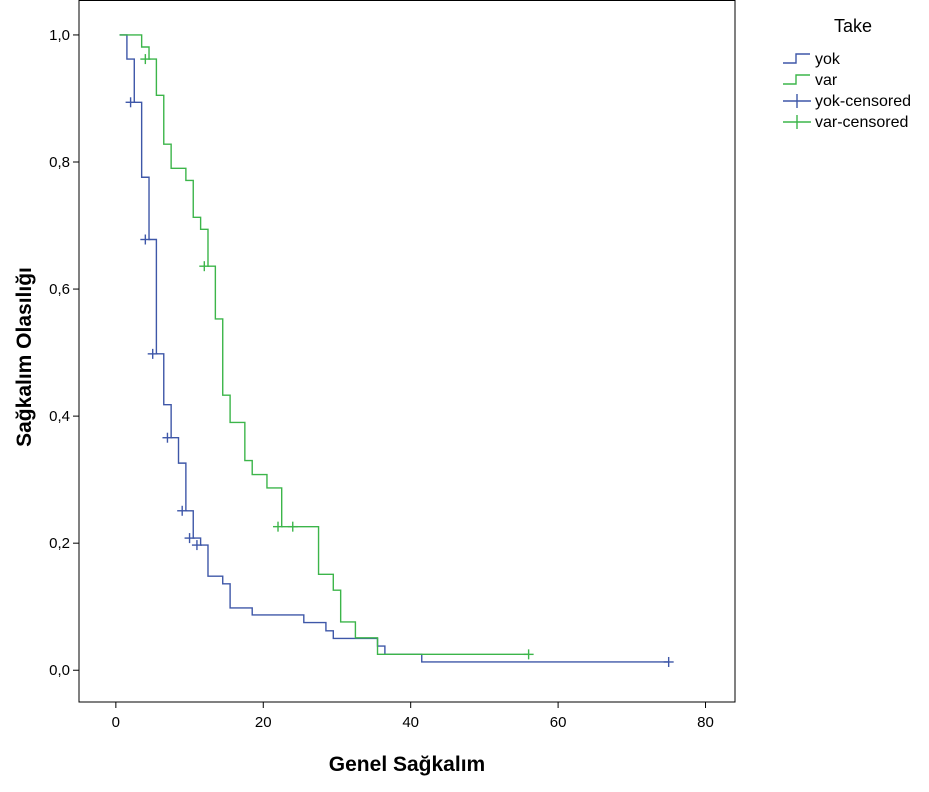 This screenshot has width=929, height=792. I want to click on legend-label: yok, so click(828, 59).